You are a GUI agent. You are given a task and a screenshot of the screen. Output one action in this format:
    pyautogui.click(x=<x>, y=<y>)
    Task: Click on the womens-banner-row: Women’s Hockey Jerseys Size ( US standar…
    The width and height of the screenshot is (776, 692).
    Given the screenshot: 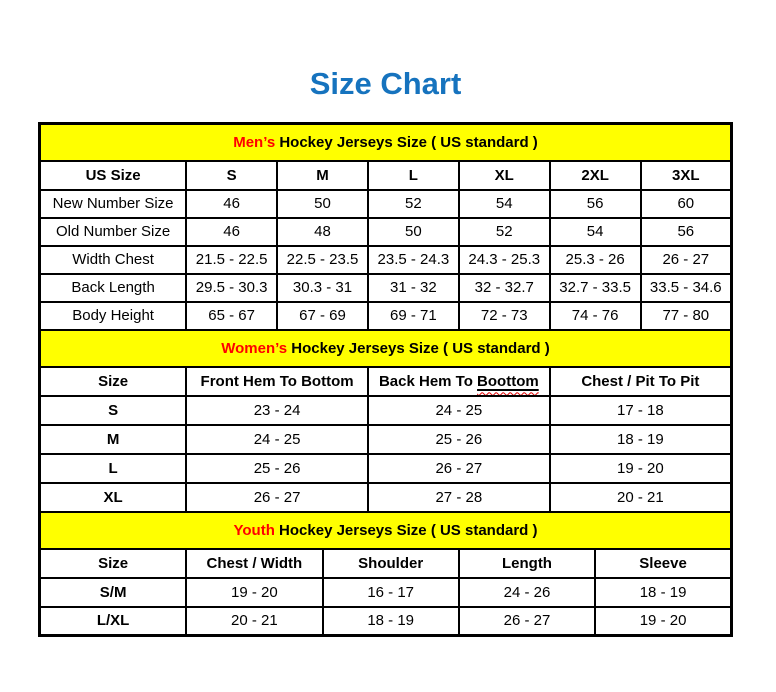 What is the action you would take?
    pyautogui.click(x=385, y=348)
    